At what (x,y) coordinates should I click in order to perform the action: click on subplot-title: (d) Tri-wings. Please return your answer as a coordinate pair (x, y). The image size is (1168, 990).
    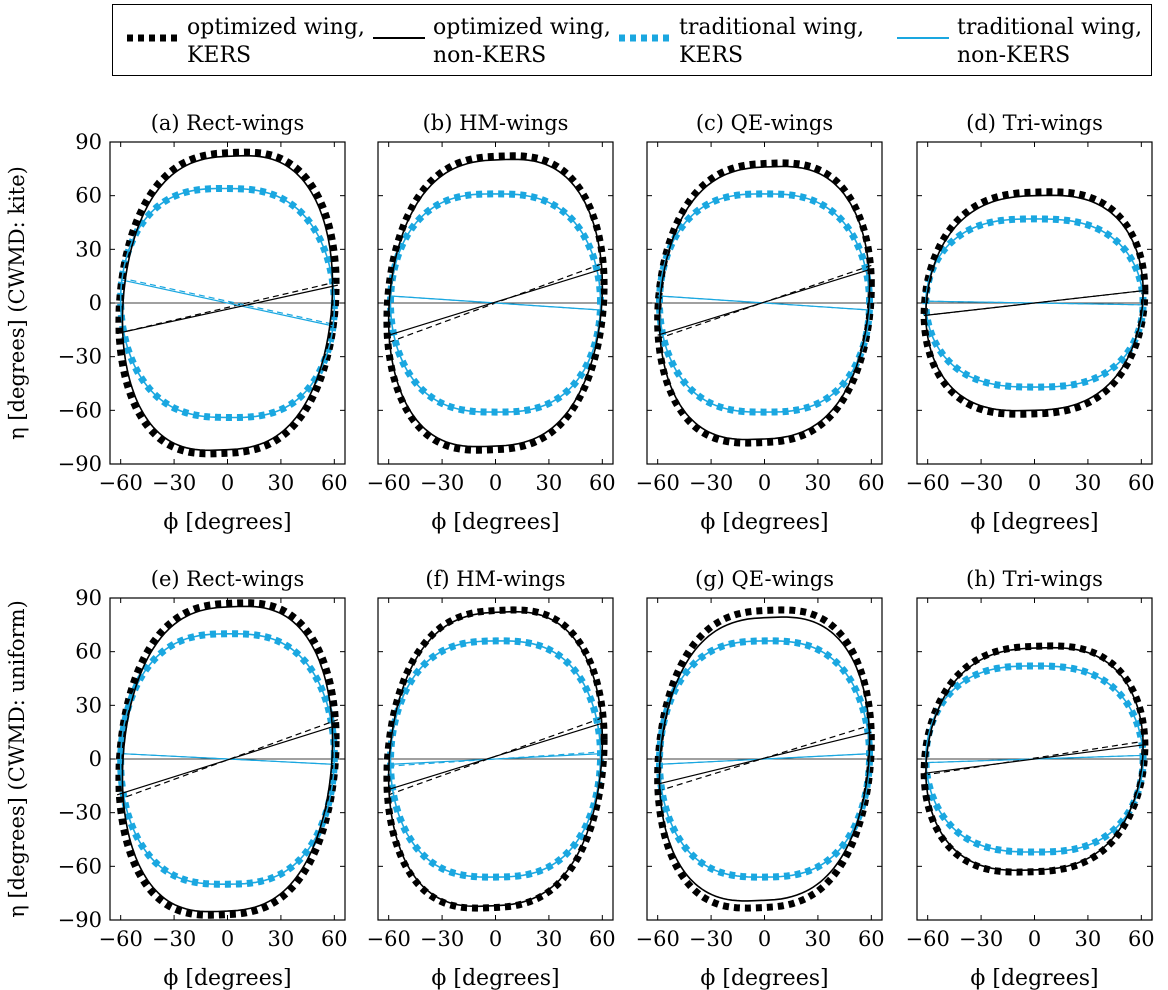
    Looking at the image, I should click on (1034, 123).